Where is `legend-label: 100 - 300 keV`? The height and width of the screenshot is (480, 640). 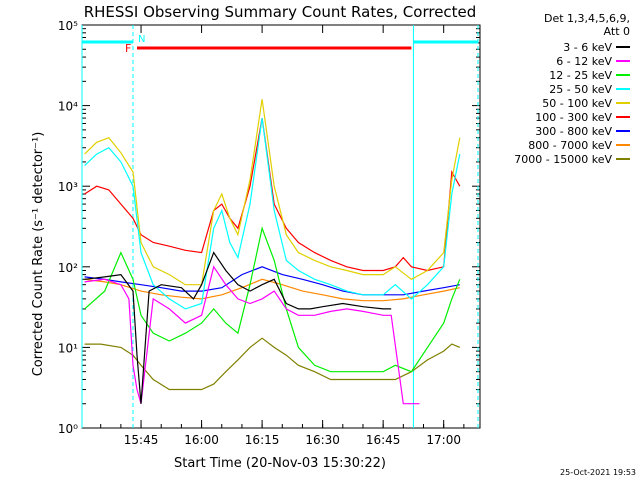
legend-label: 100 - 300 keV is located at coordinates (573, 117).